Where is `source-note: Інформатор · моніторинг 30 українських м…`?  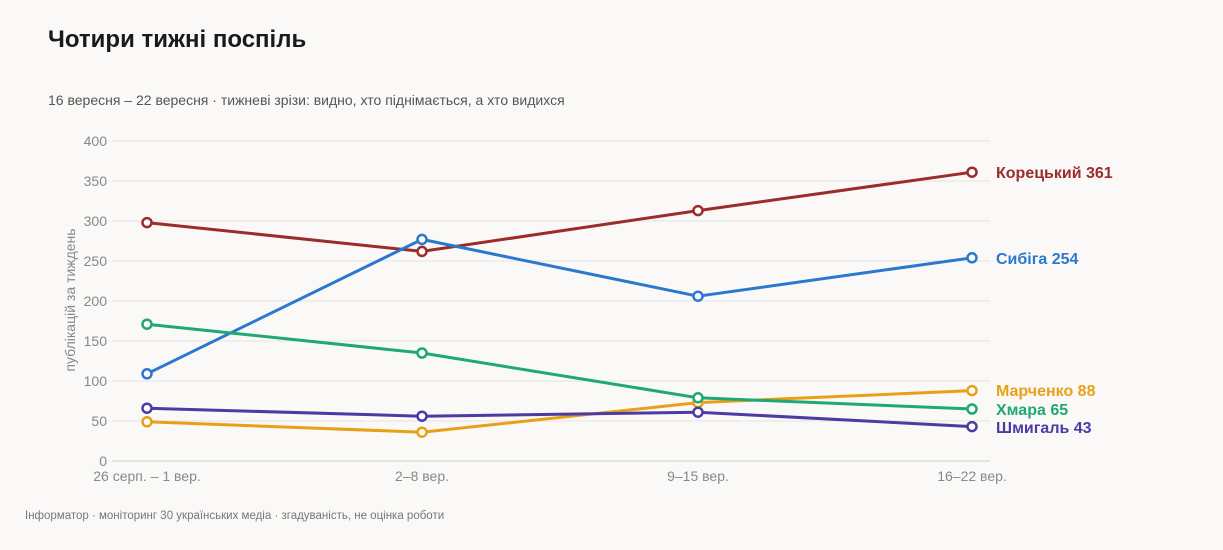
source-note: Інформатор · моніторинг 30 українських м… is located at coordinates (235, 516).